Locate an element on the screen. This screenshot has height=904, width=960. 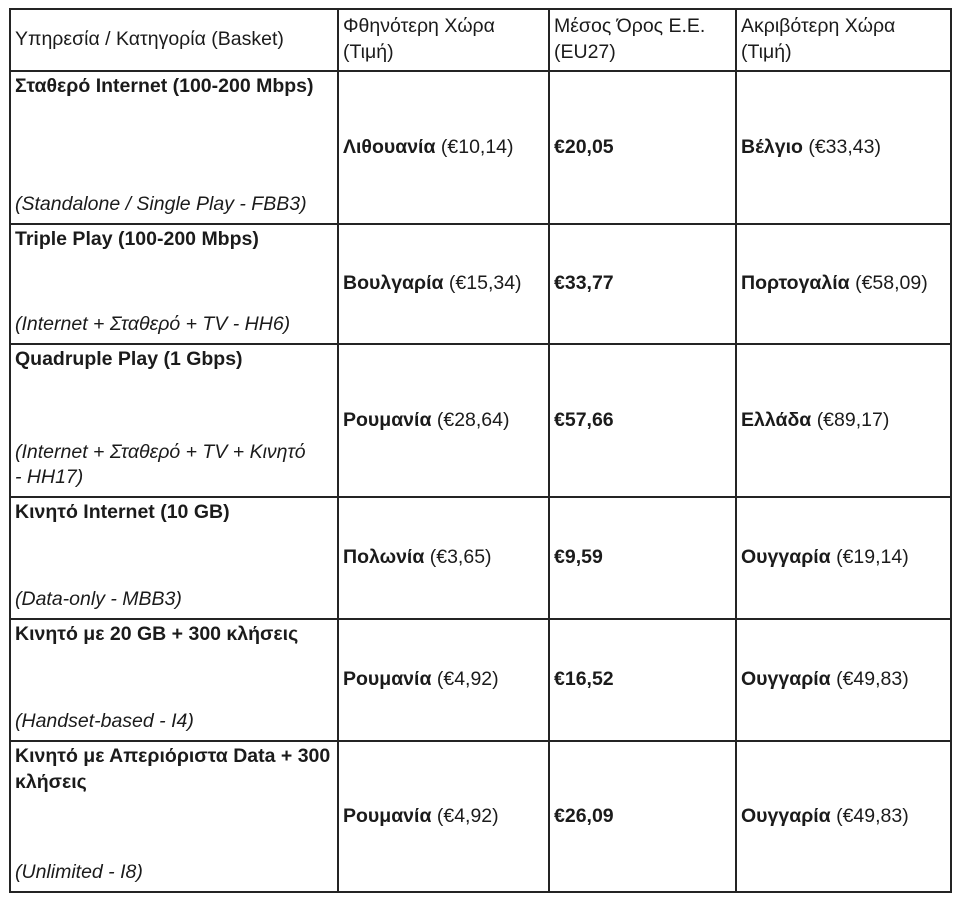
expensive-country-price: (€89,17) is located at coordinates (853, 419).